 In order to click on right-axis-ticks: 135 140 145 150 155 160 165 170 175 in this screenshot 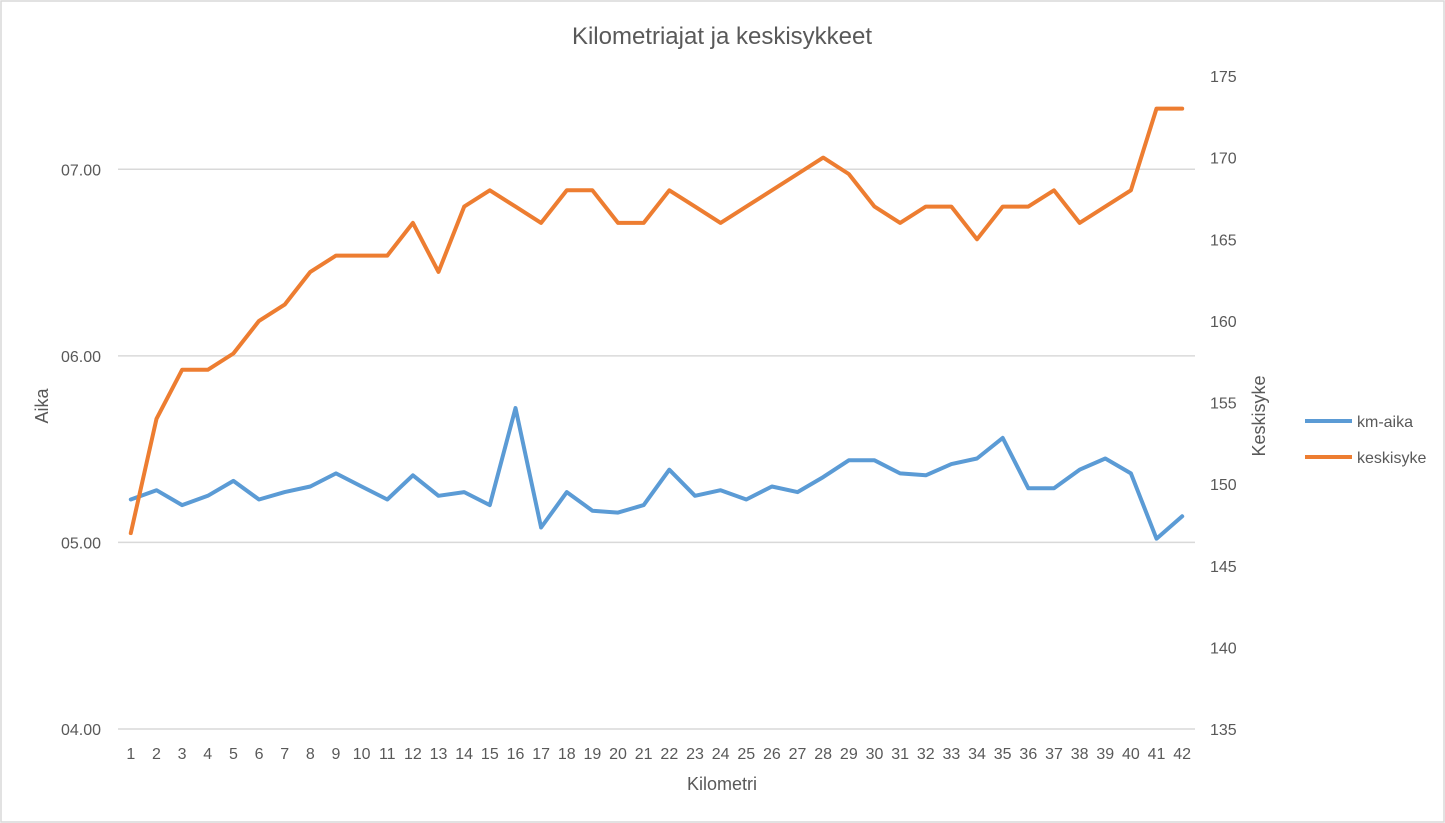, I will do `click(1223, 404)`.